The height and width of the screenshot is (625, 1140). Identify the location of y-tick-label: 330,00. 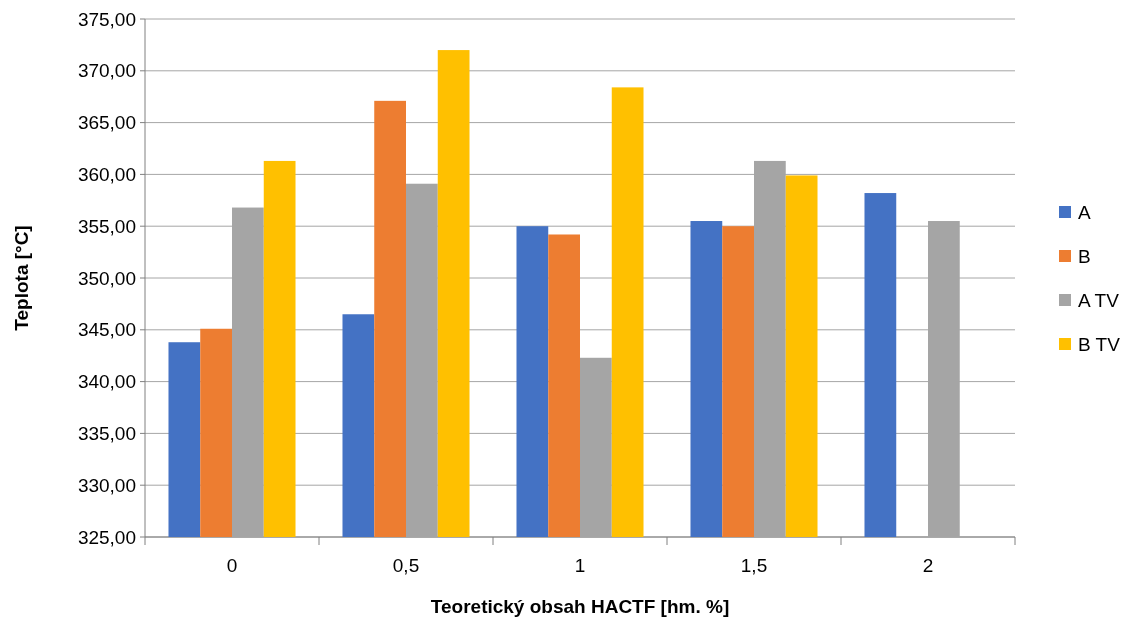
(106, 485).